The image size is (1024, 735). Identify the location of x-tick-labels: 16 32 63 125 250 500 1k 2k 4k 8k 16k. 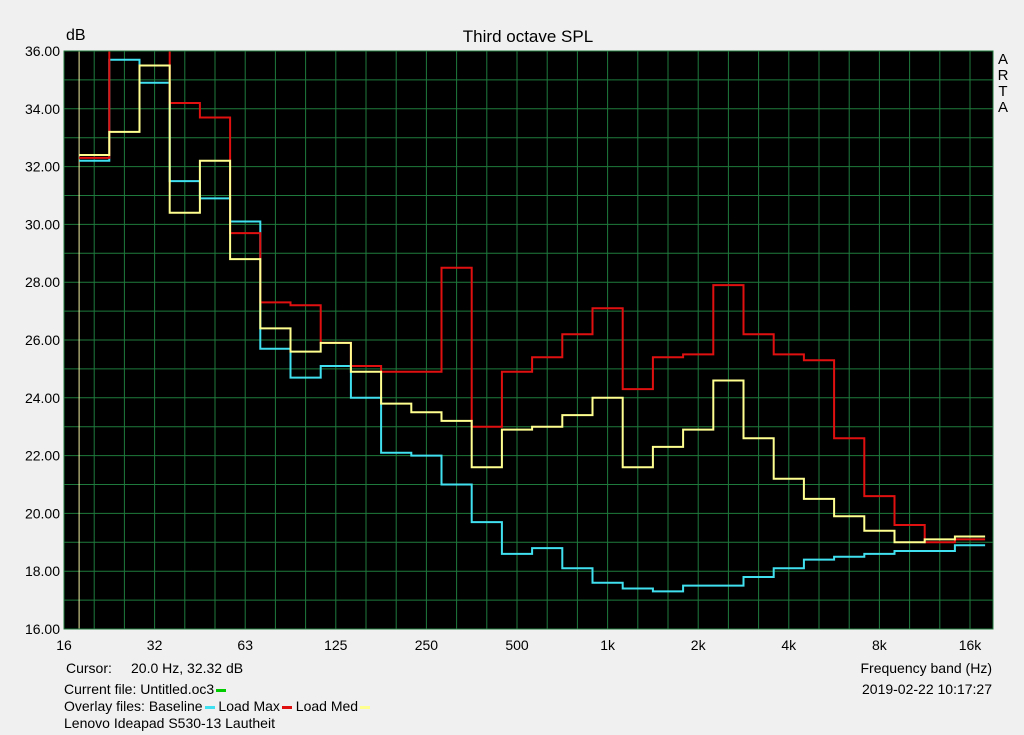
(519, 645).